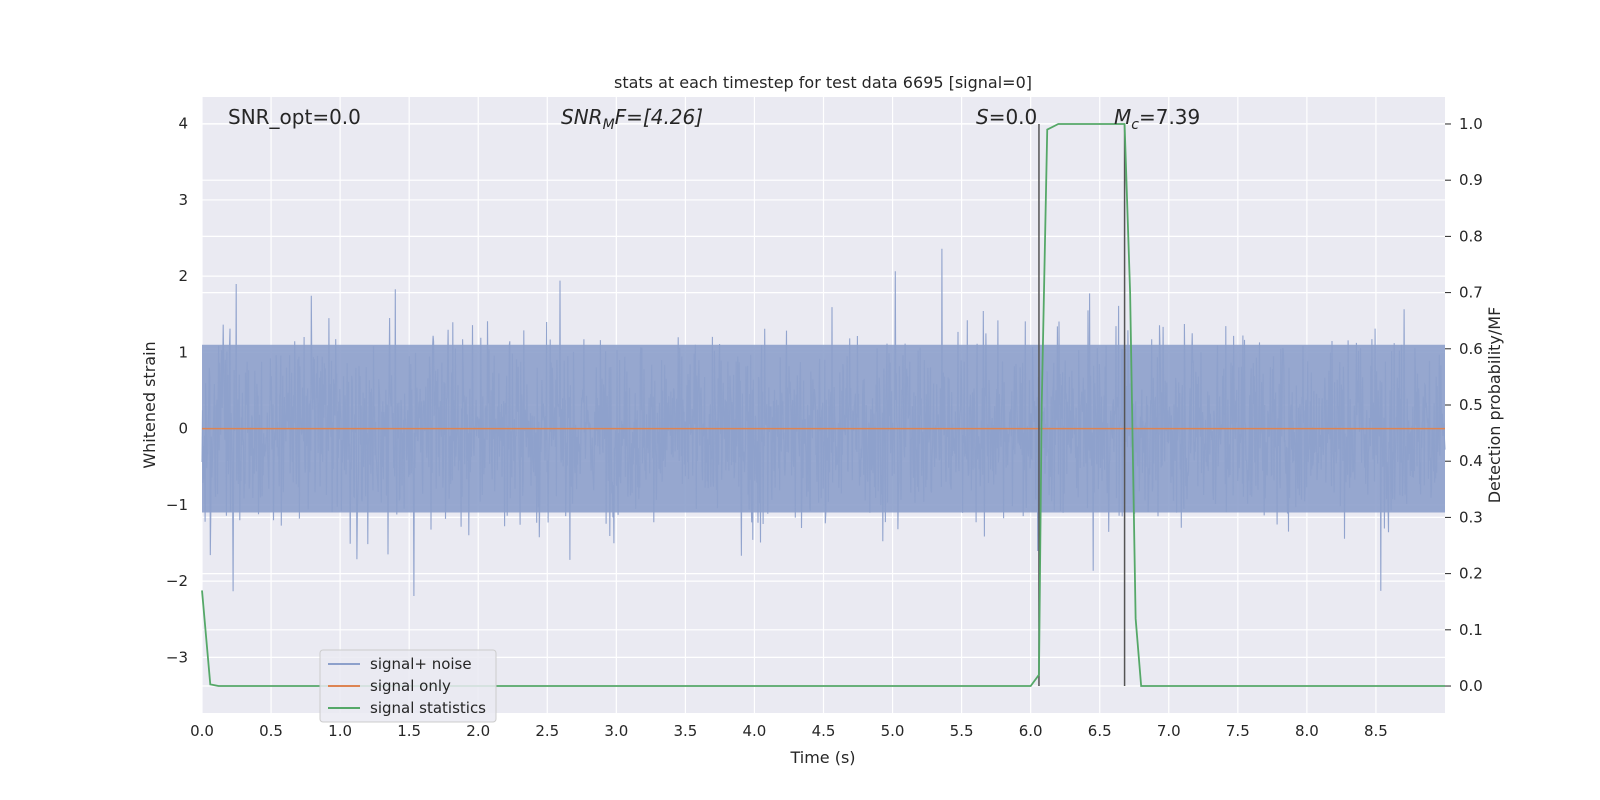 Image resolution: width=1600 pixels, height=800 pixels. What do you see at coordinates (183, 200) in the screenshot?
I see `y-tick-label-left: 3` at bounding box center [183, 200].